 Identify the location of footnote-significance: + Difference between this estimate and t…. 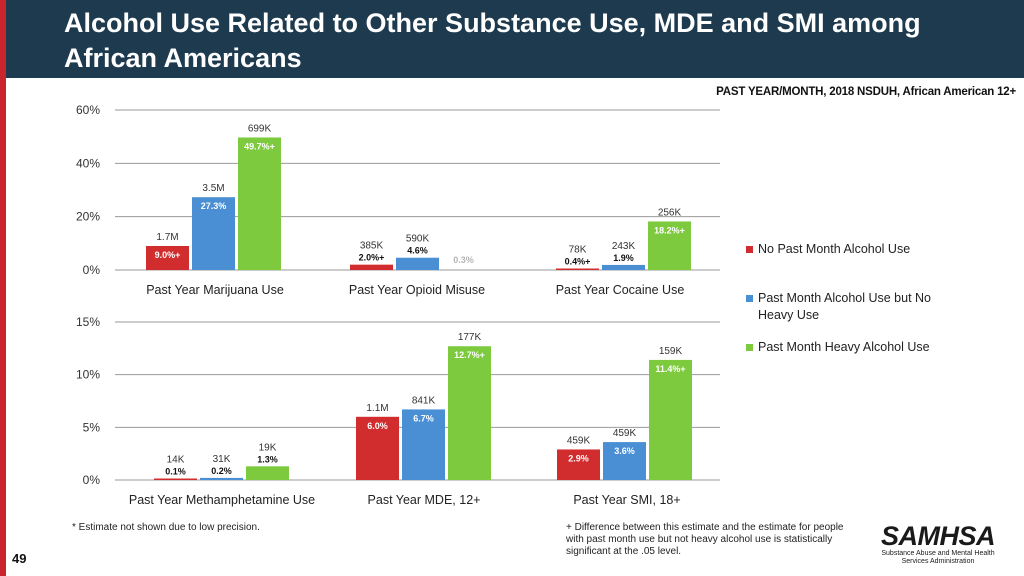
(705, 539).